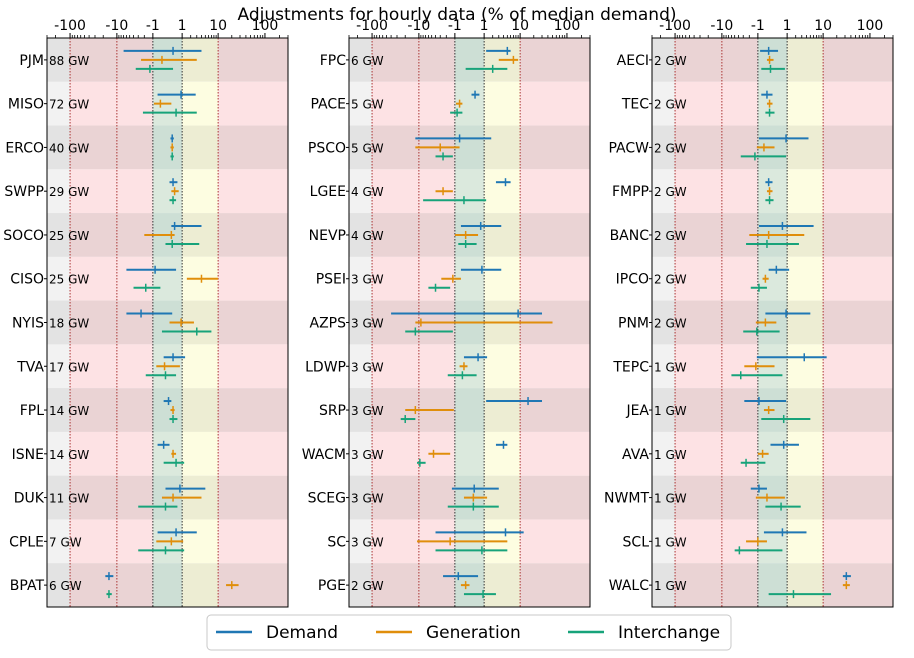 This screenshot has width=914, height=658. Describe the element at coordinates (153, 26) in the screenshot. I see `tick-label: -1` at that location.